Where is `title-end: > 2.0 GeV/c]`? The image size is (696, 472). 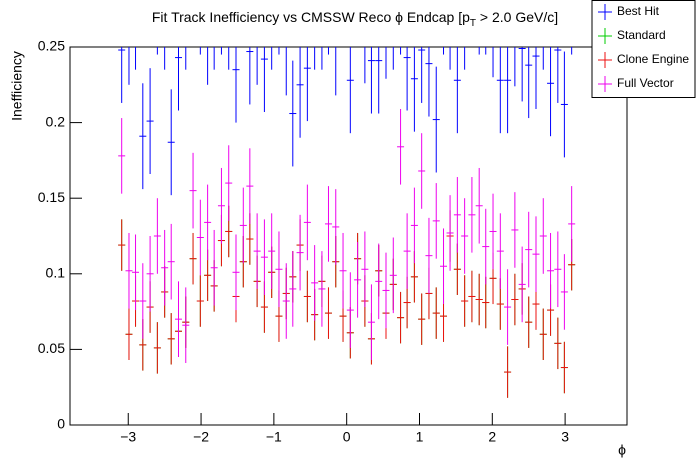 title-end: > 2.0 GeV/c] is located at coordinates (517, 17).